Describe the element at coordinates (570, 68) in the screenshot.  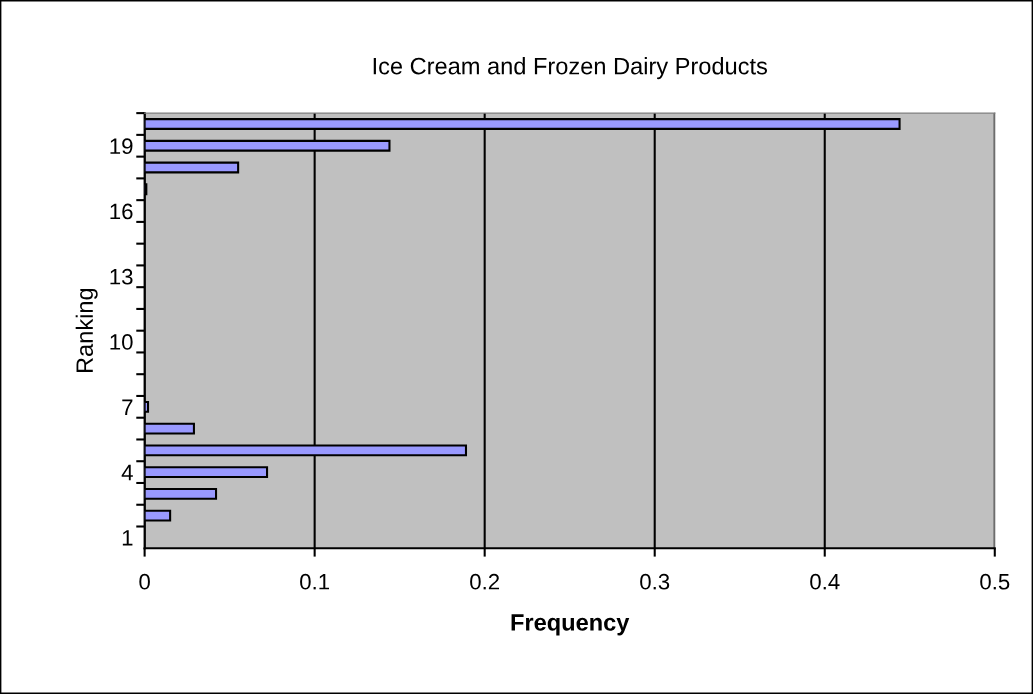
I see `chart-title: Ice Cream and Frozen Dairy Products` at that location.